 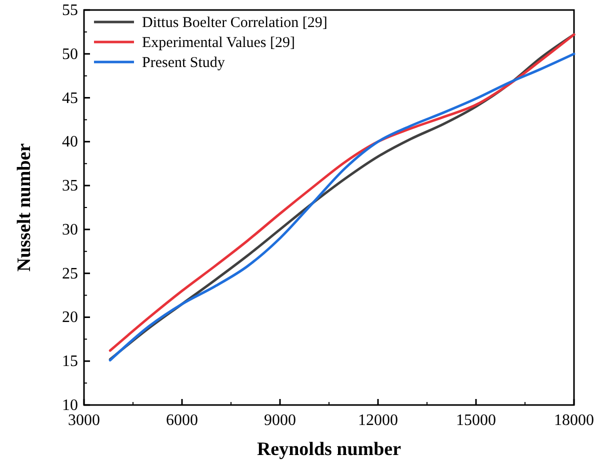 I want to click on y-axis-title: Nusselt number, so click(x=24, y=207).